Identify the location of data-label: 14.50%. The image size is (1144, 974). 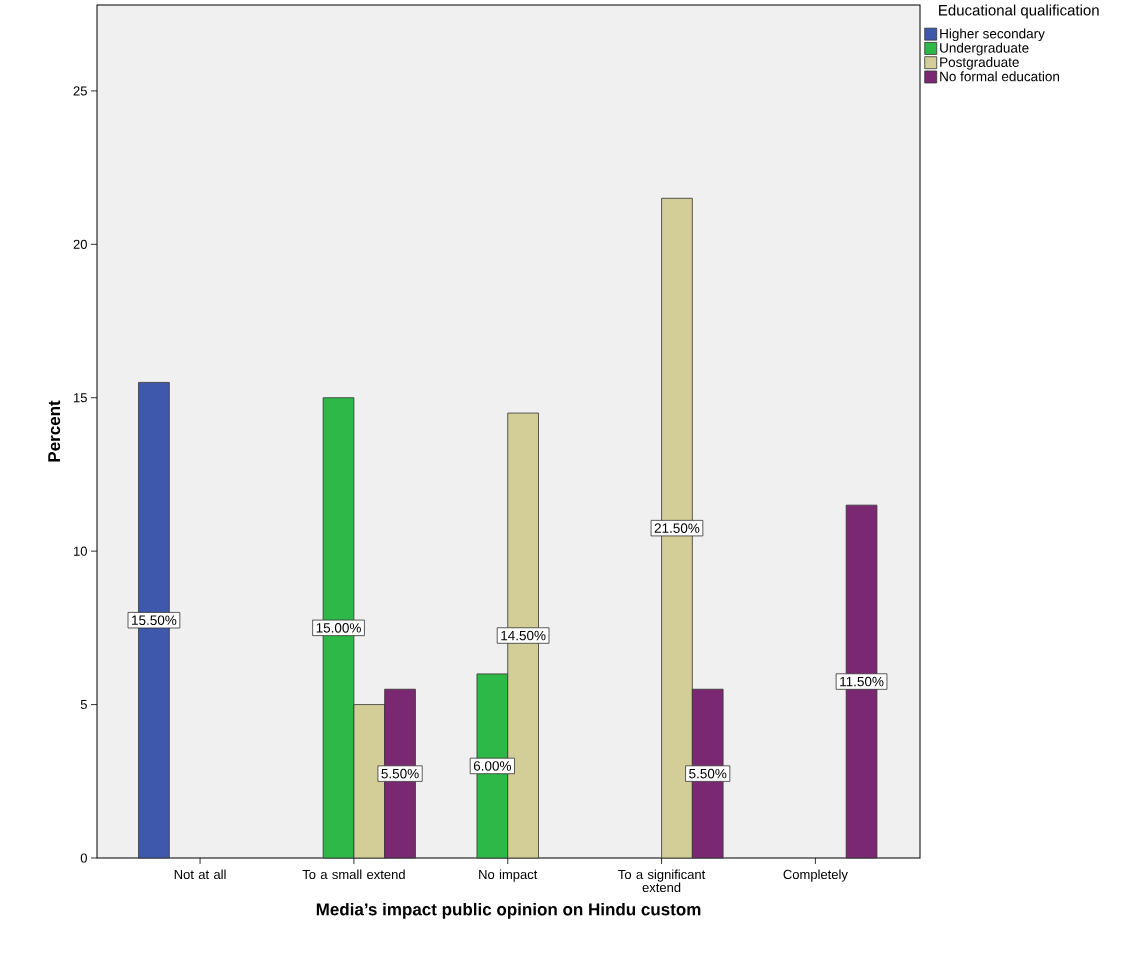
(523, 635).